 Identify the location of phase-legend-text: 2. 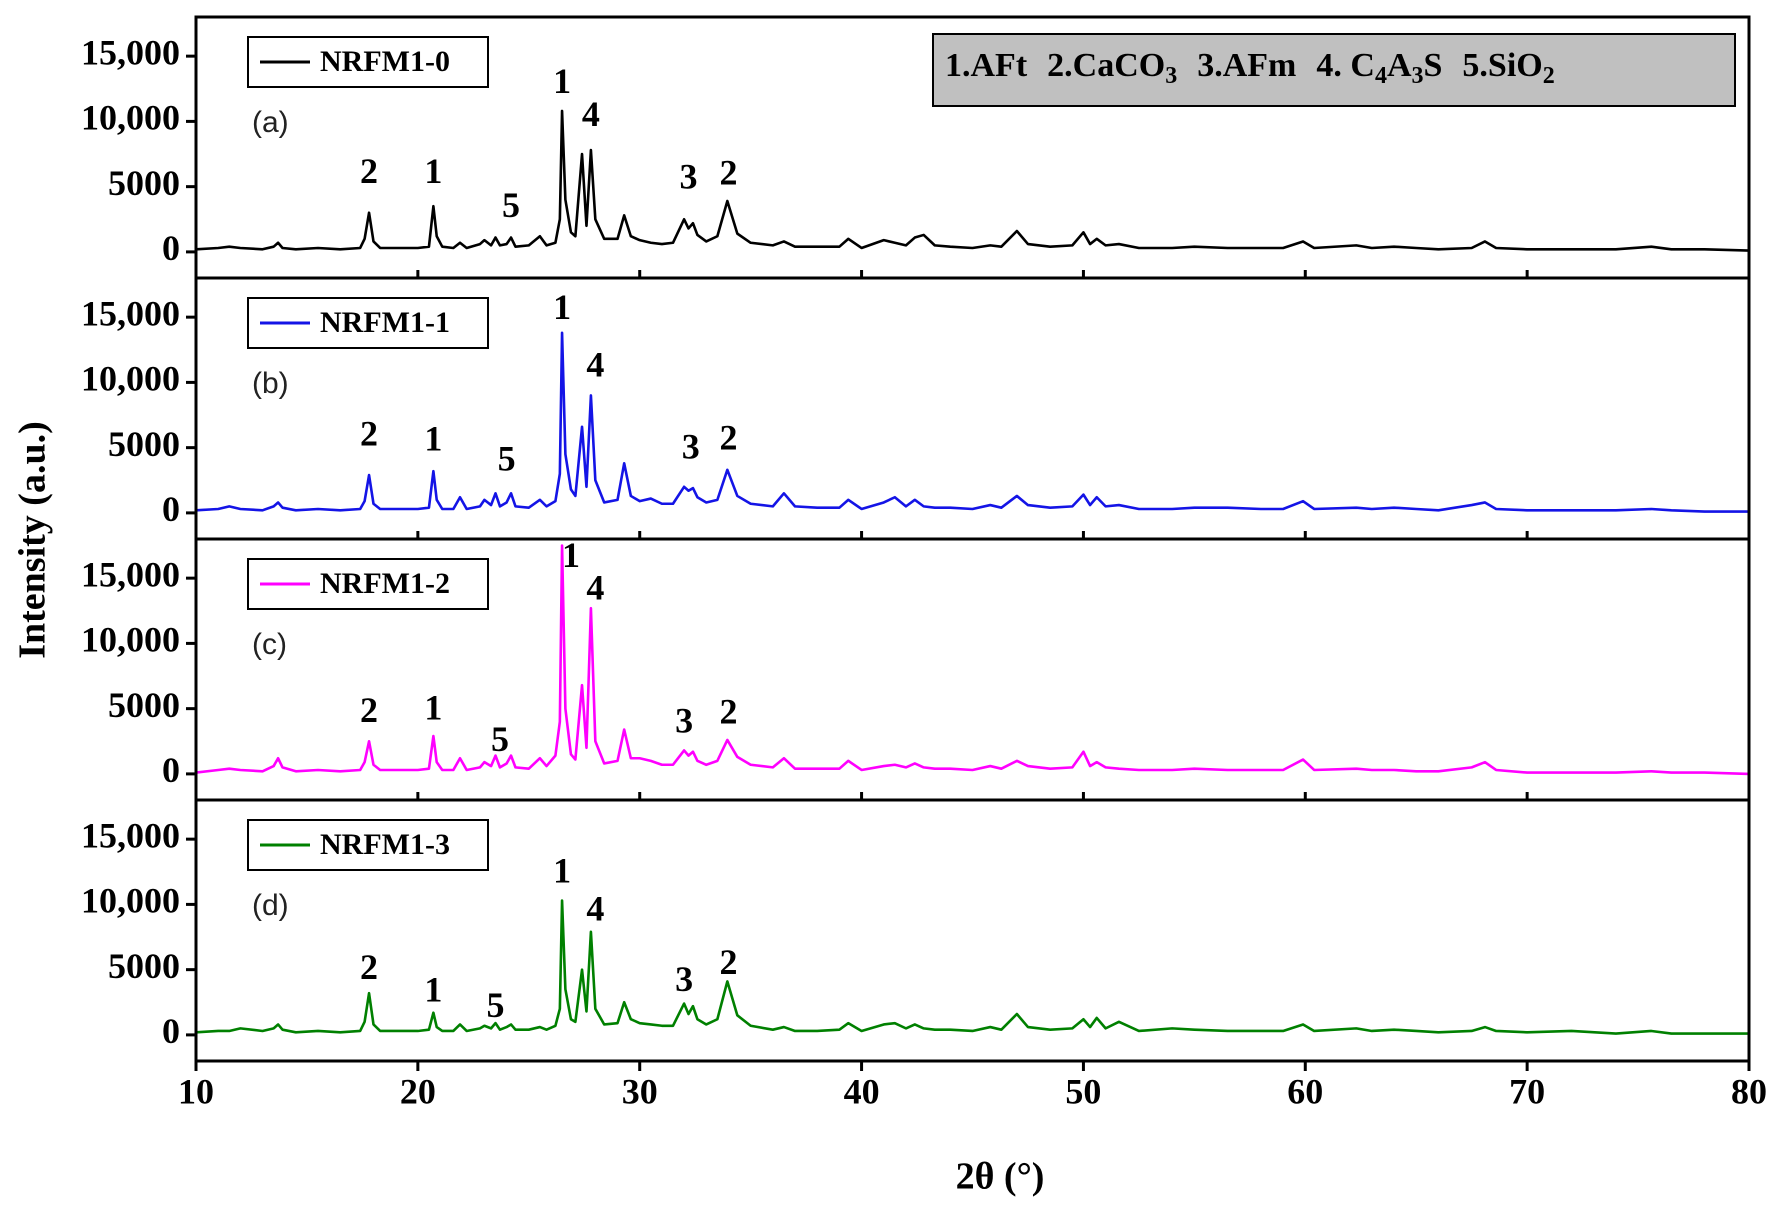
(1549, 76).